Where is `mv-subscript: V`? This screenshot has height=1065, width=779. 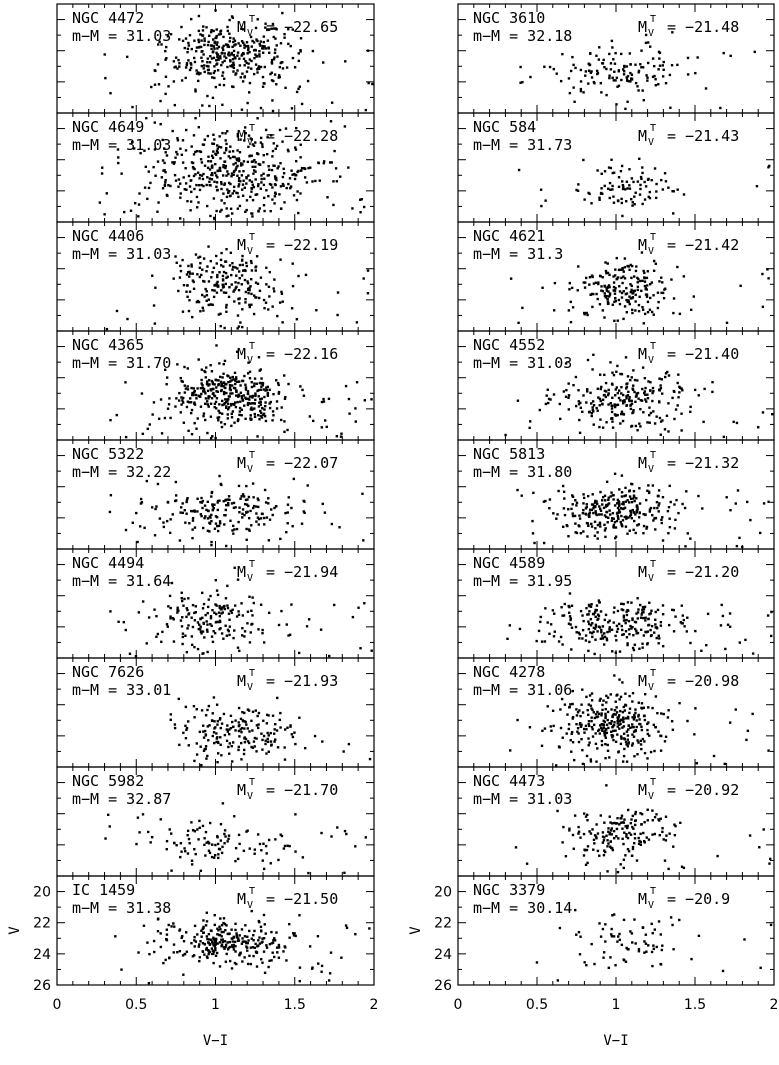 mv-subscript: V is located at coordinates (250, 687).